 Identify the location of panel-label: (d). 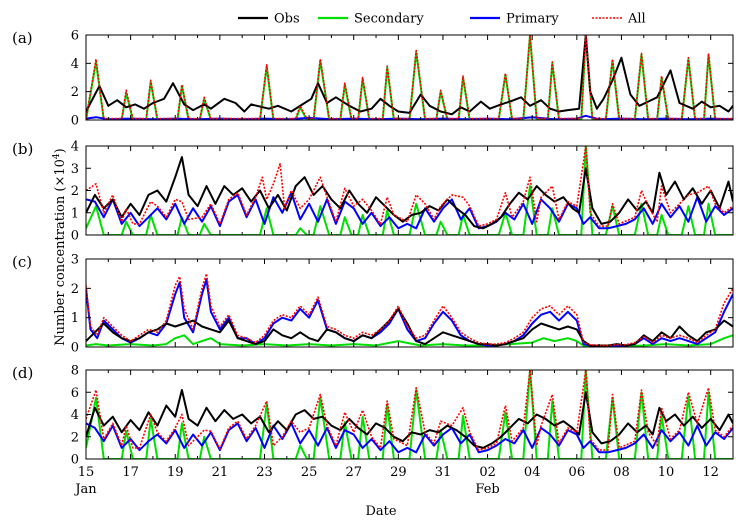
(22, 373).